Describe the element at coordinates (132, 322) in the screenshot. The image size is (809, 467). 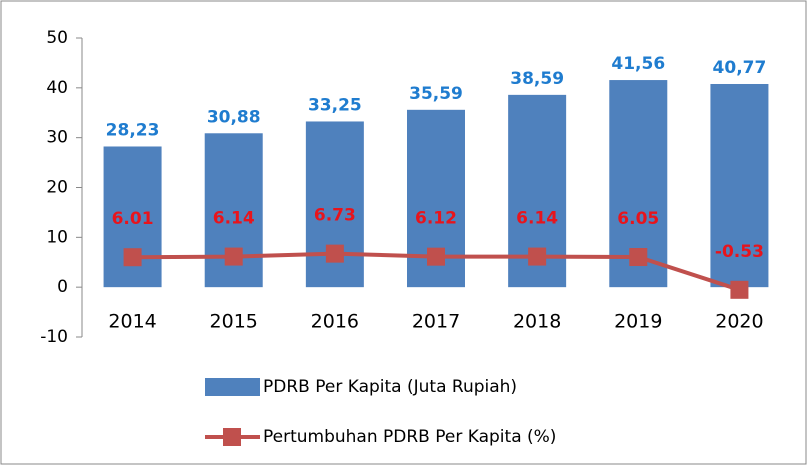
I see `x-tick-label: 2014` at that location.